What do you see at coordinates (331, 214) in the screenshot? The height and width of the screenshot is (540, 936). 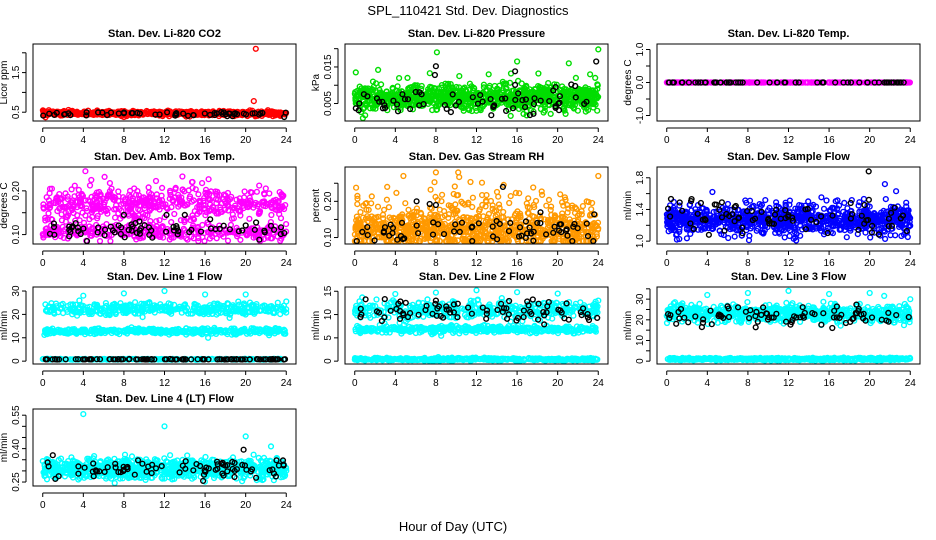 I see `y-axis: 0.100.20` at bounding box center [331, 214].